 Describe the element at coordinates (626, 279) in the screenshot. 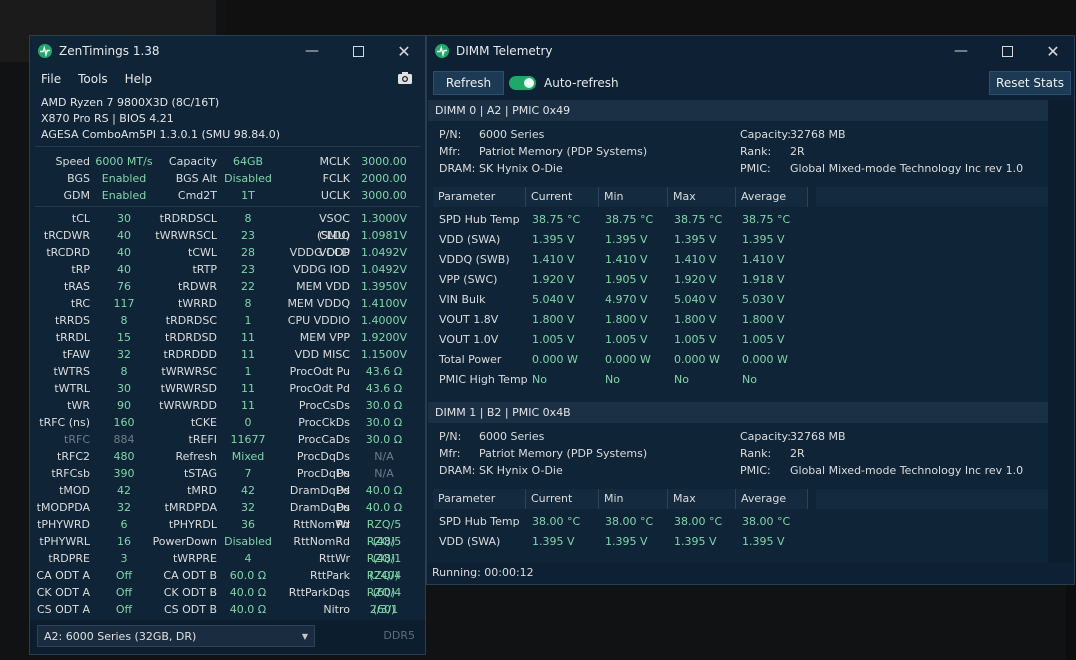

I see `parameter-value: 1.905 V` at that location.